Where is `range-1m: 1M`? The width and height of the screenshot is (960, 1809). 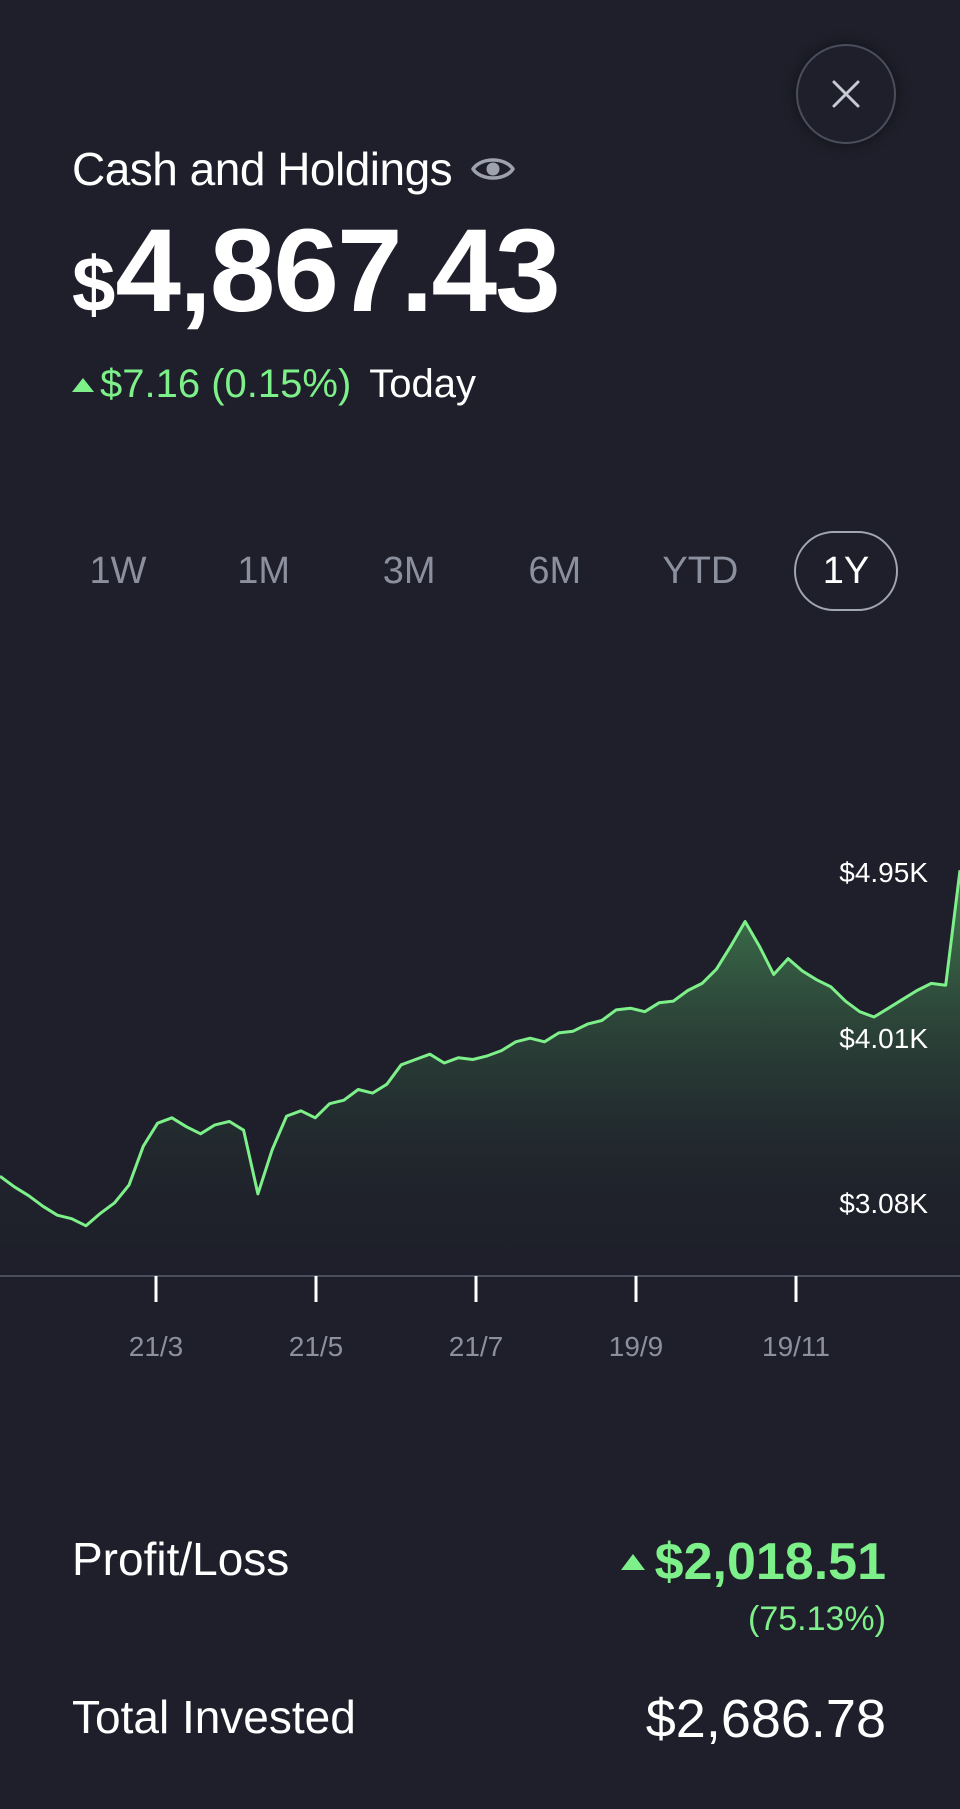 range-1m: 1M is located at coordinates (263, 570).